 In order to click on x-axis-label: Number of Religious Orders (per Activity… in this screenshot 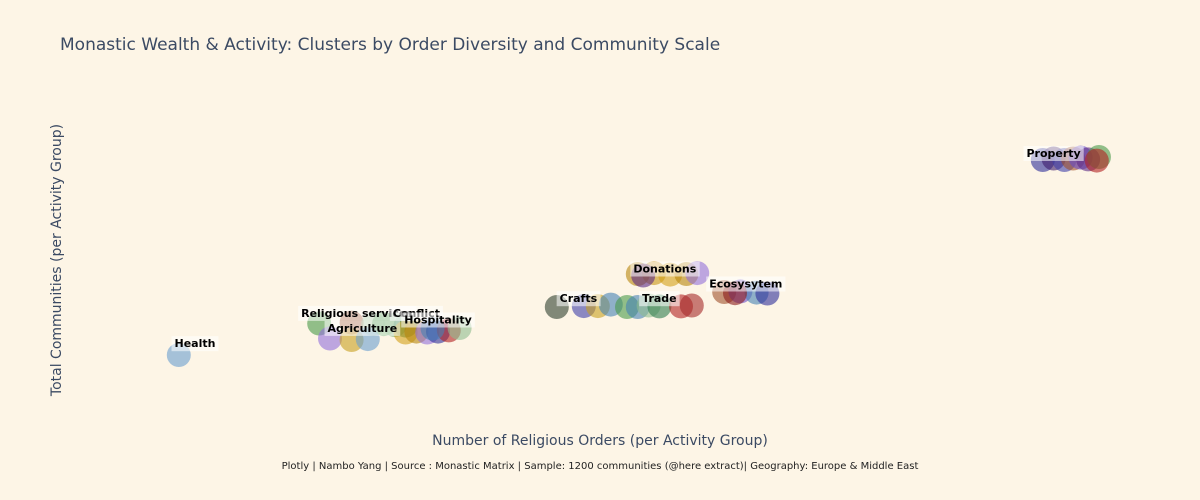, I will do `click(600, 441)`.